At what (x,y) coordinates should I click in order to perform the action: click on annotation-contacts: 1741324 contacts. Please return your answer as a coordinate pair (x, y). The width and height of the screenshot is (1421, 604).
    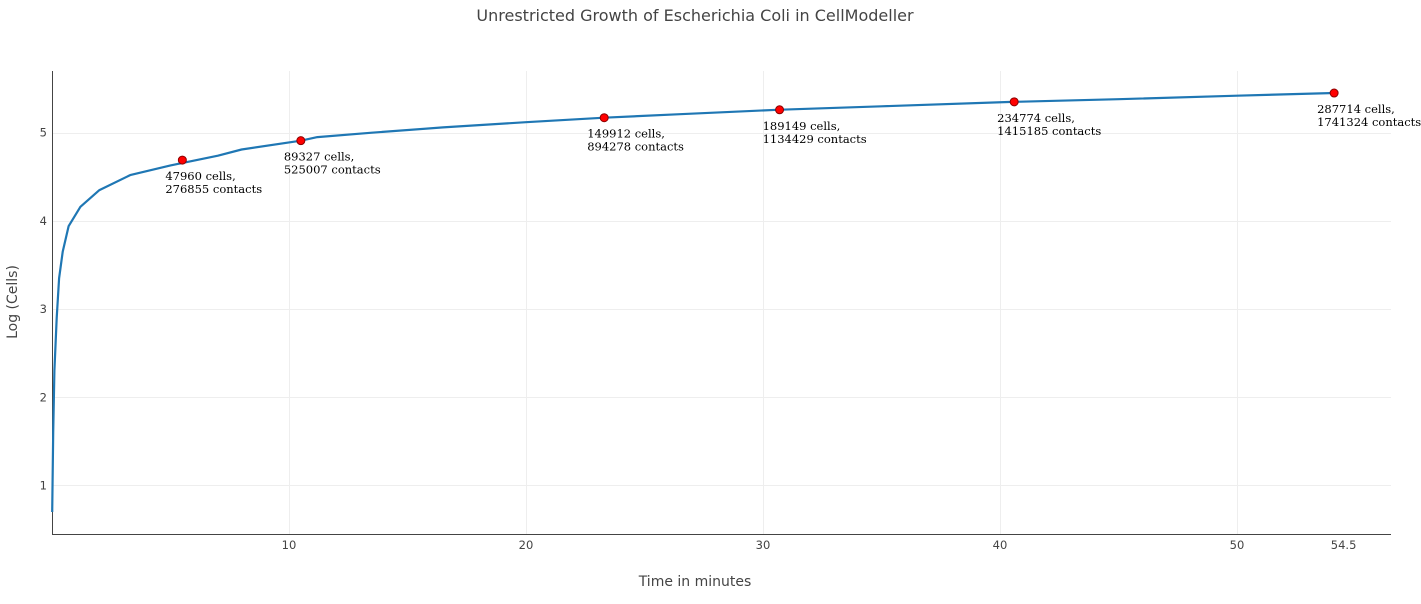
    Looking at the image, I should click on (1369, 122).